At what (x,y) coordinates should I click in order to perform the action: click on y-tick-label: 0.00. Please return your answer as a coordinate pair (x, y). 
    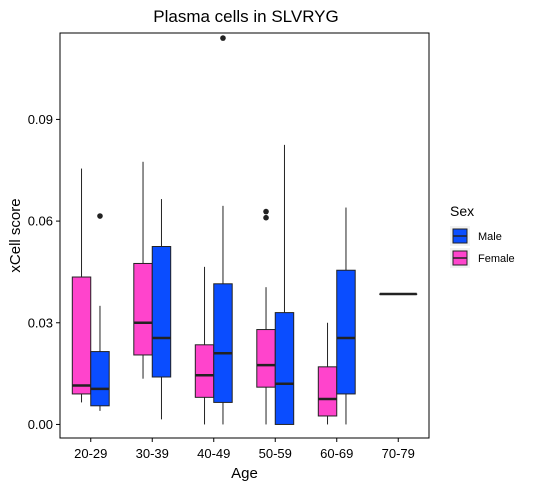
    Looking at the image, I should click on (40, 424).